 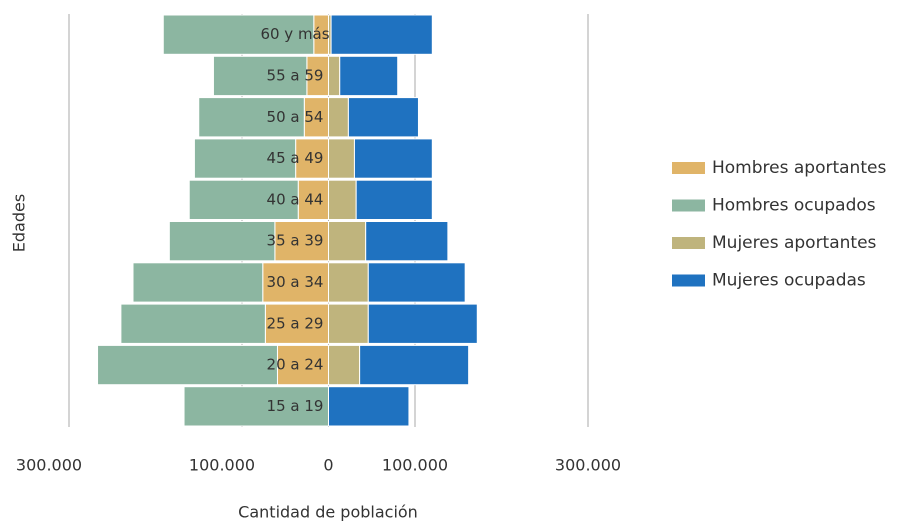 What do you see at coordinates (295, 158) in the screenshot?
I see `category-label: 45 a 49` at bounding box center [295, 158].